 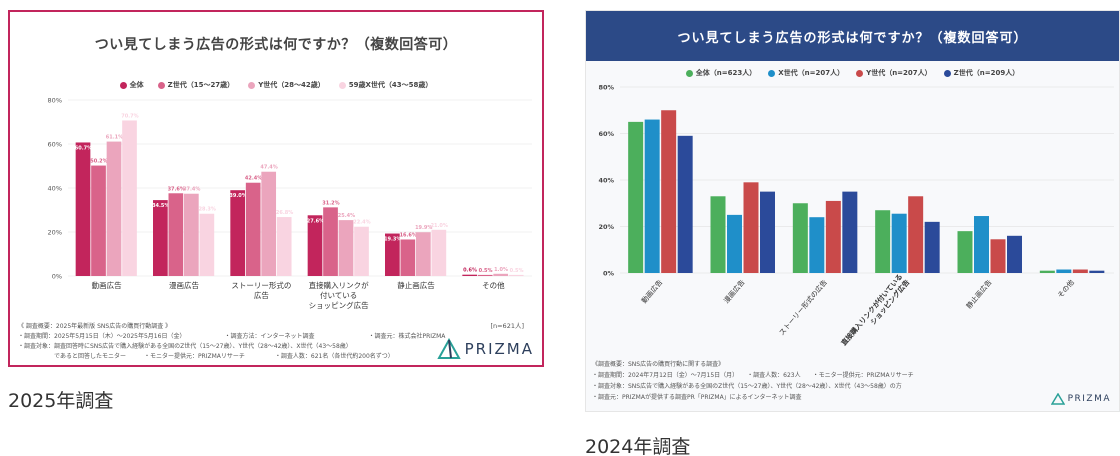 What do you see at coordinates (191, 190) in the screenshot?
I see `data-label: 37.4%` at bounding box center [191, 190].